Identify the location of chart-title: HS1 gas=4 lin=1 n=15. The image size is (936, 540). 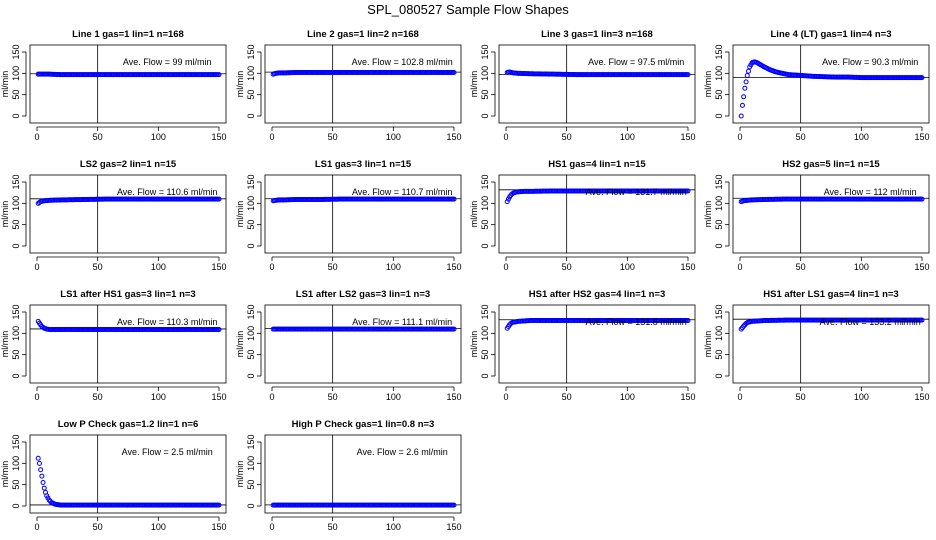
(597, 164).